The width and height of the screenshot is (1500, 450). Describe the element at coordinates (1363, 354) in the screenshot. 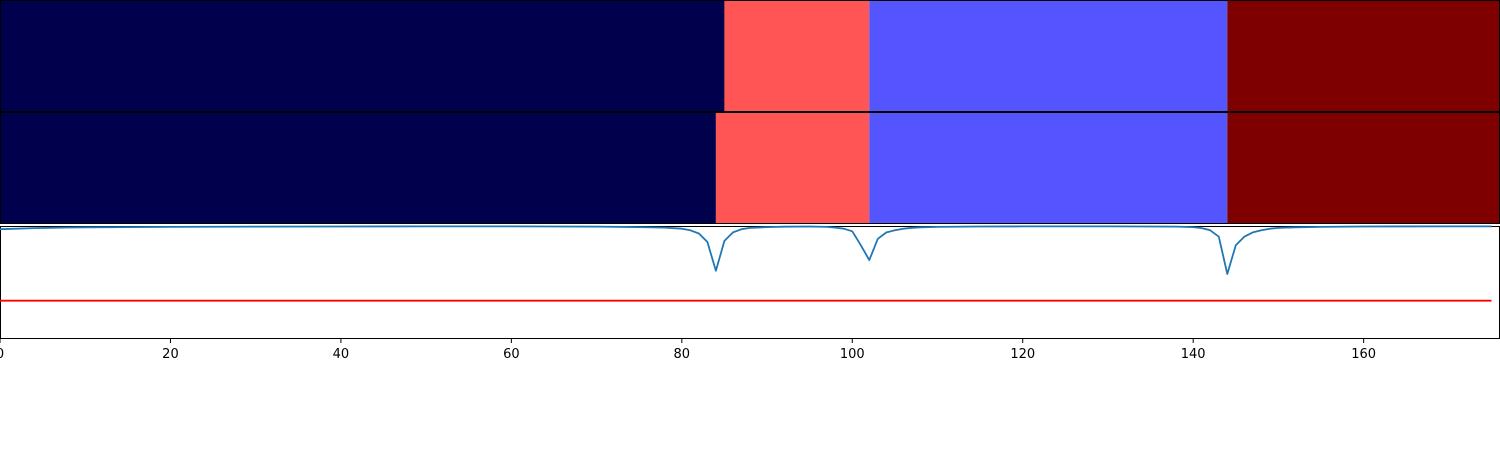

I see `x-tick-label: 160` at that location.